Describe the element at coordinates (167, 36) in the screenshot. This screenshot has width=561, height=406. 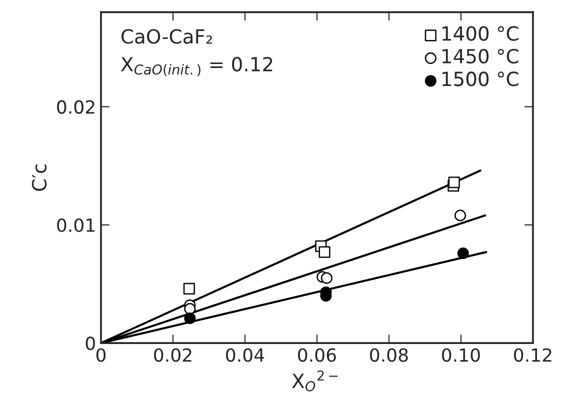
I see `annotation: CaO-CaF₂` at that location.